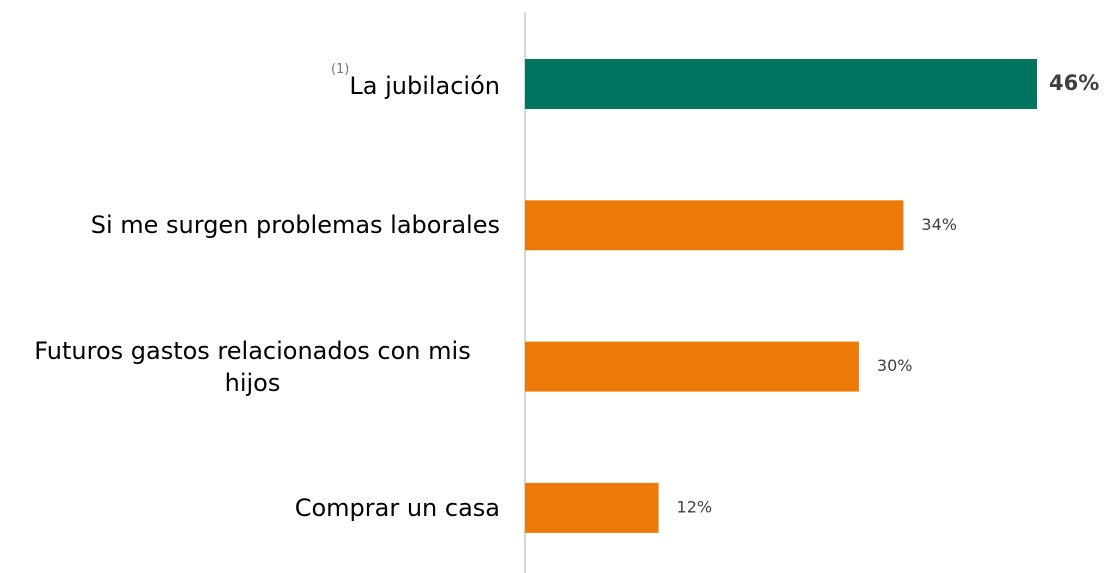 Image resolution: width=1107 pixels, height=573 pixels. I want to click on category-name: Si me surgen problemas laborales, so click(295, 225).